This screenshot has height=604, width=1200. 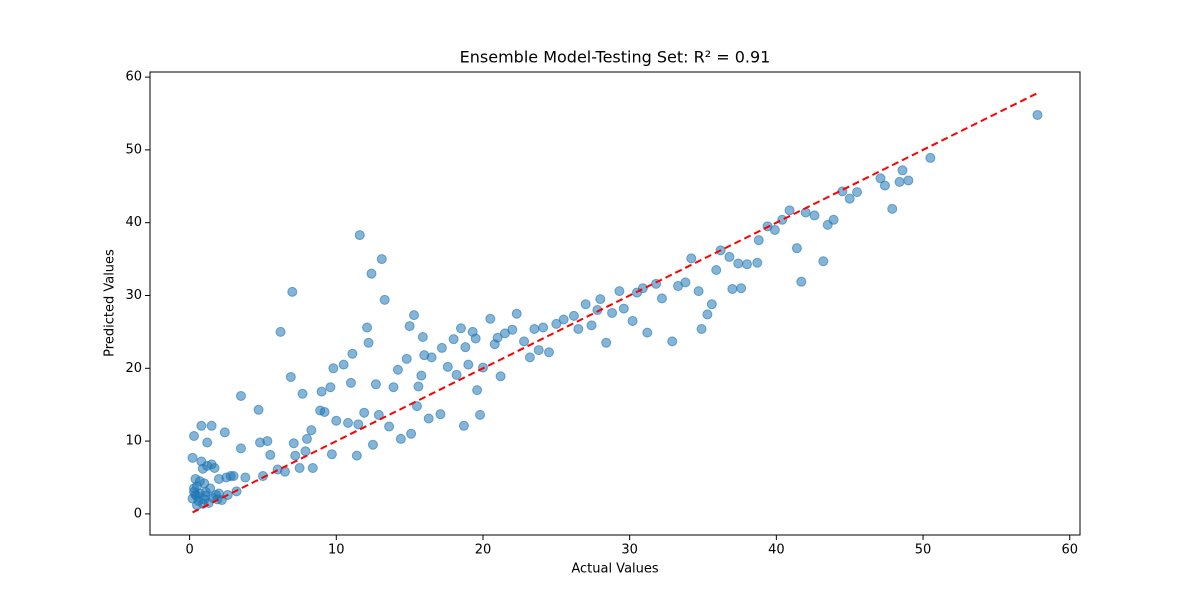 What do you see at coordinates (483, 550) in the screenshot?
I see `x-tick-label: 20` at bounding box center [483, 550].